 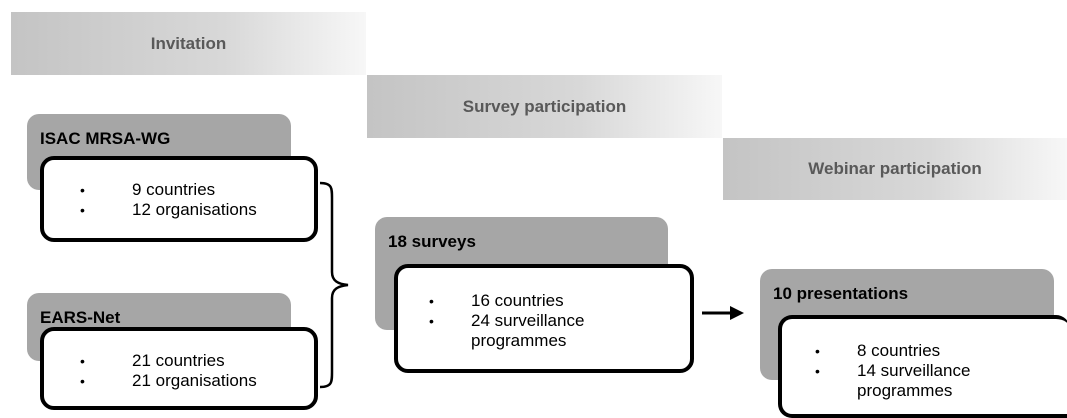 What do you see at coordinates (105, 138) in the screenshot?
I see `isac-group-title: ISAC MRSA-WG` at bounding box center [105, 138].